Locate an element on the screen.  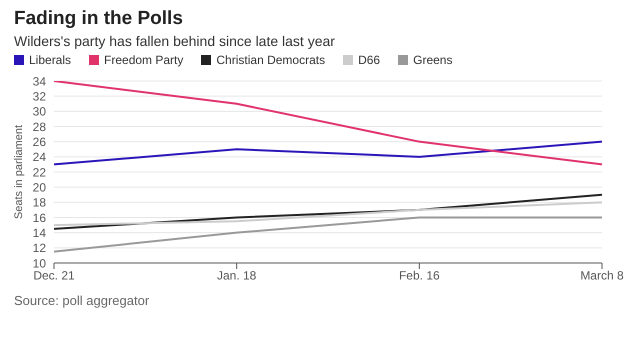
source-note: Source: poll aggregator is located at coordinates (82, 300).